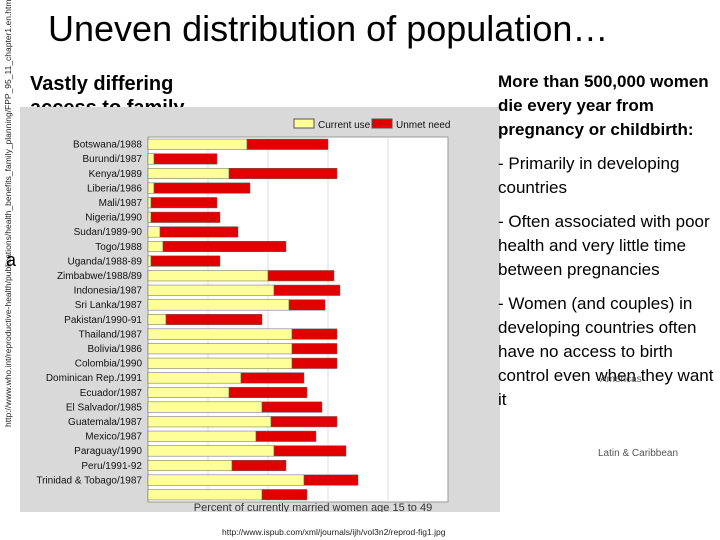  Describe the element at coordinates (108, 232) in the screenshot. I see `category-label: Sudan/1989-90` at that location.